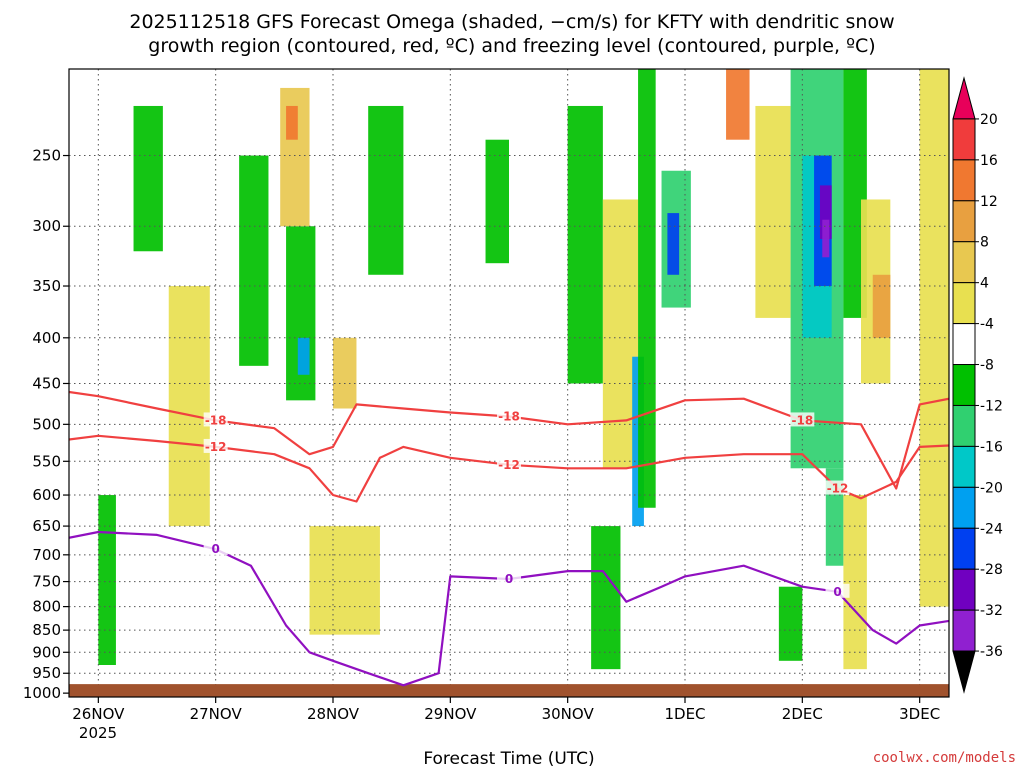 The height and width of the screenshot is (768, 1024). I want to click on x-tick-label-29NOV: 29NOV, so click(450, 714).